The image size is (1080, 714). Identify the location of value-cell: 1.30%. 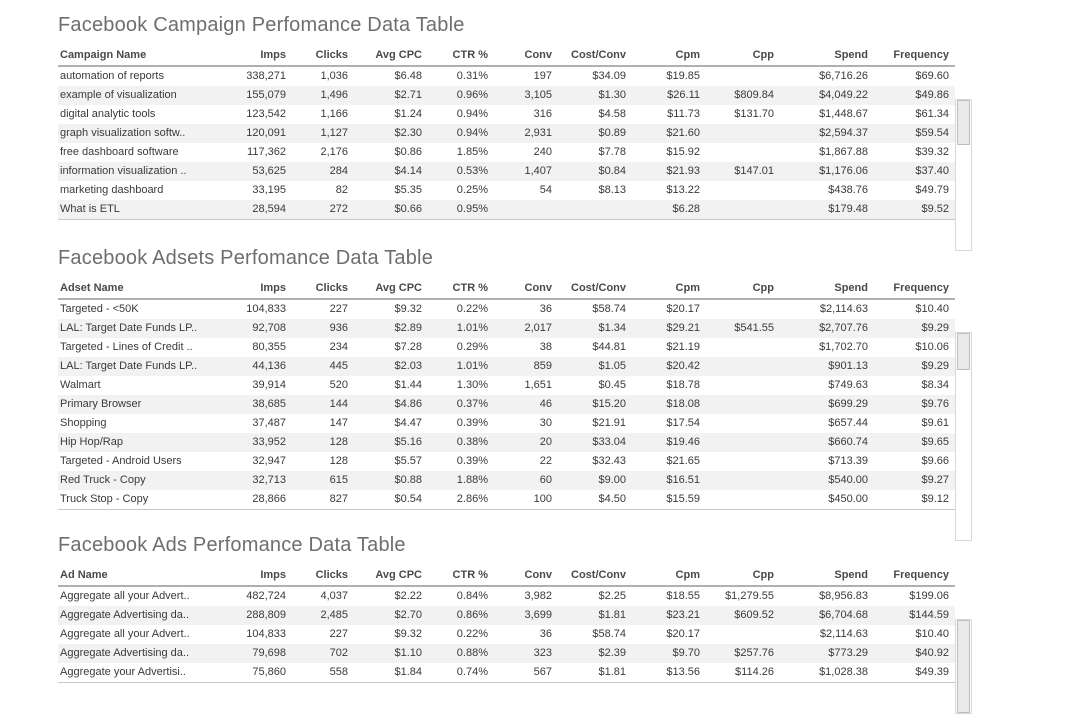
(472, 385).